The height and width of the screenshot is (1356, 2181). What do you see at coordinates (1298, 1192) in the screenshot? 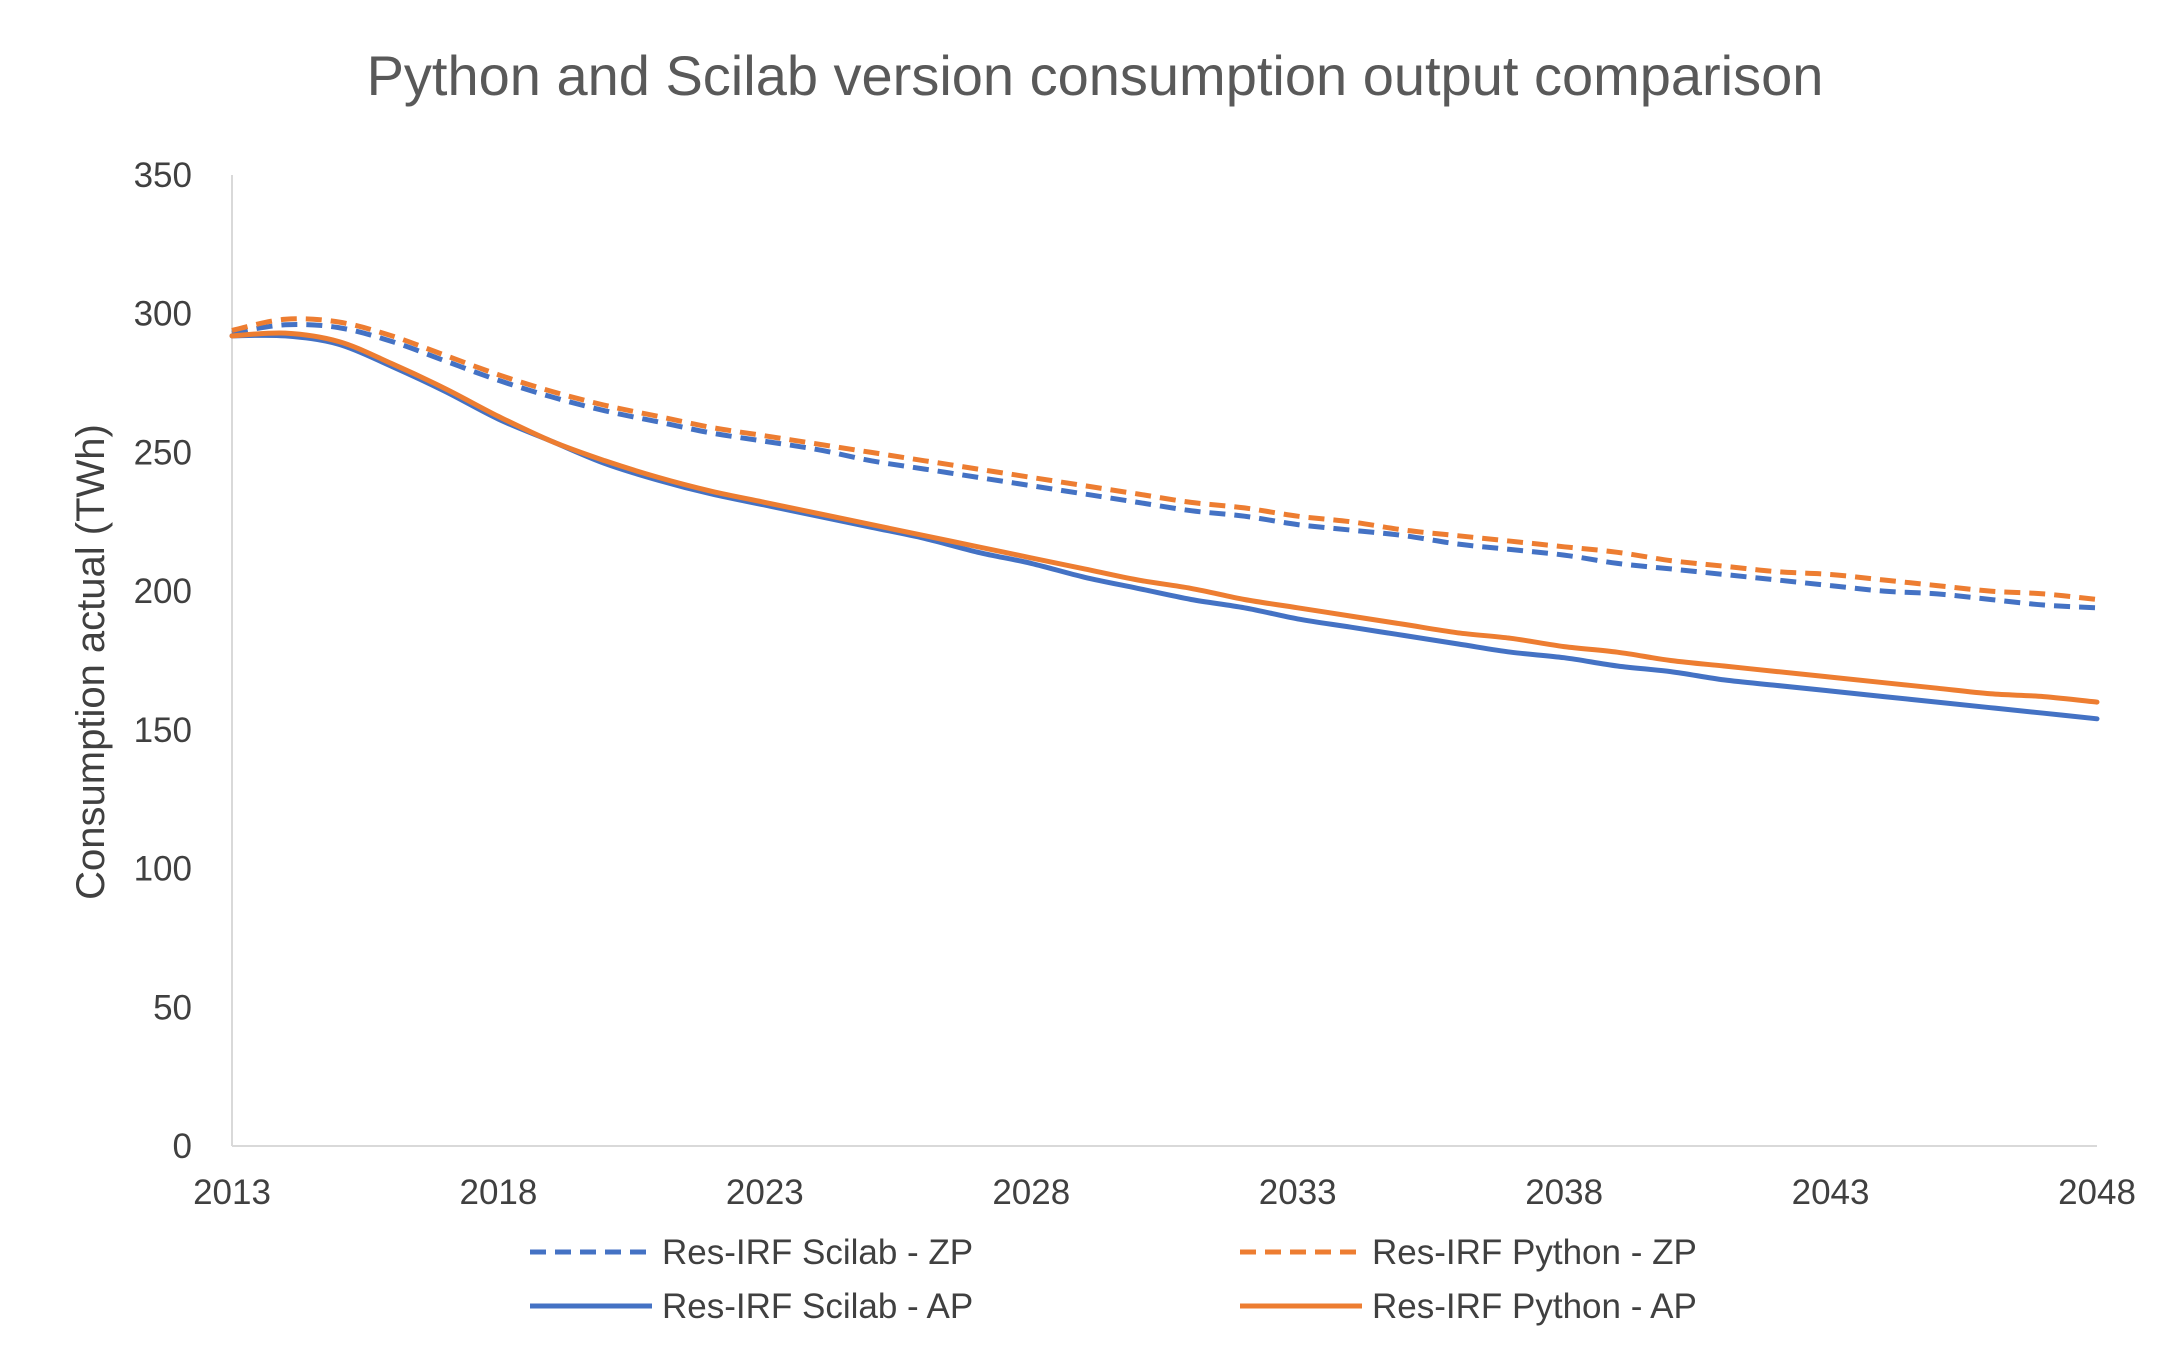
I see `x-tick-label: 2033` at bounding box center [1298, 1192].